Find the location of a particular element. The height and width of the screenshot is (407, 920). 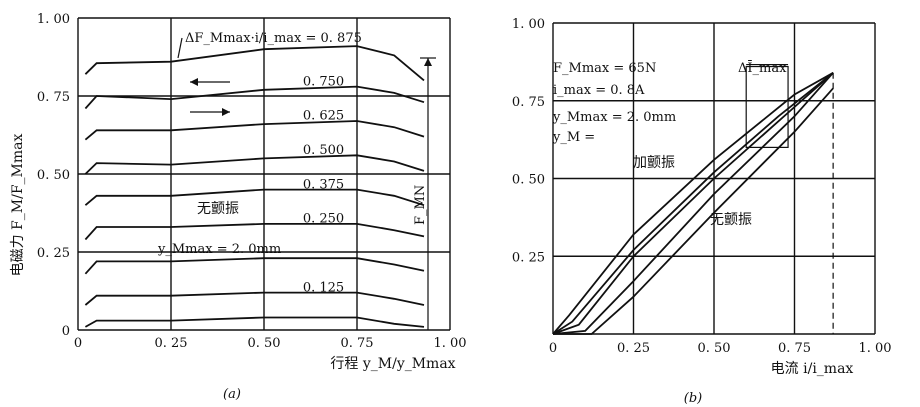

panel-a-series-labels: 0. 750 0. 625 0. 500 0. 375 0. 250 0. 125 is located at coordinates (323, 184).